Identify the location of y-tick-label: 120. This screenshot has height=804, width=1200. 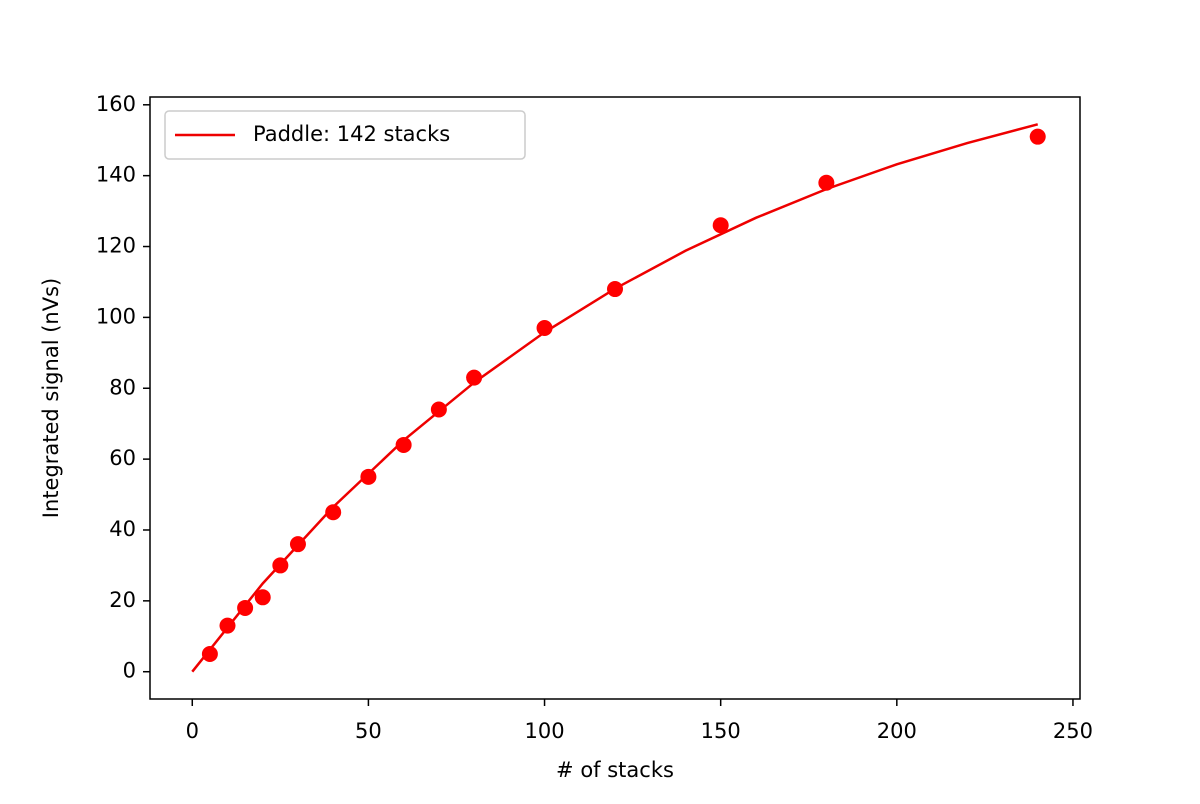
(116, 246).